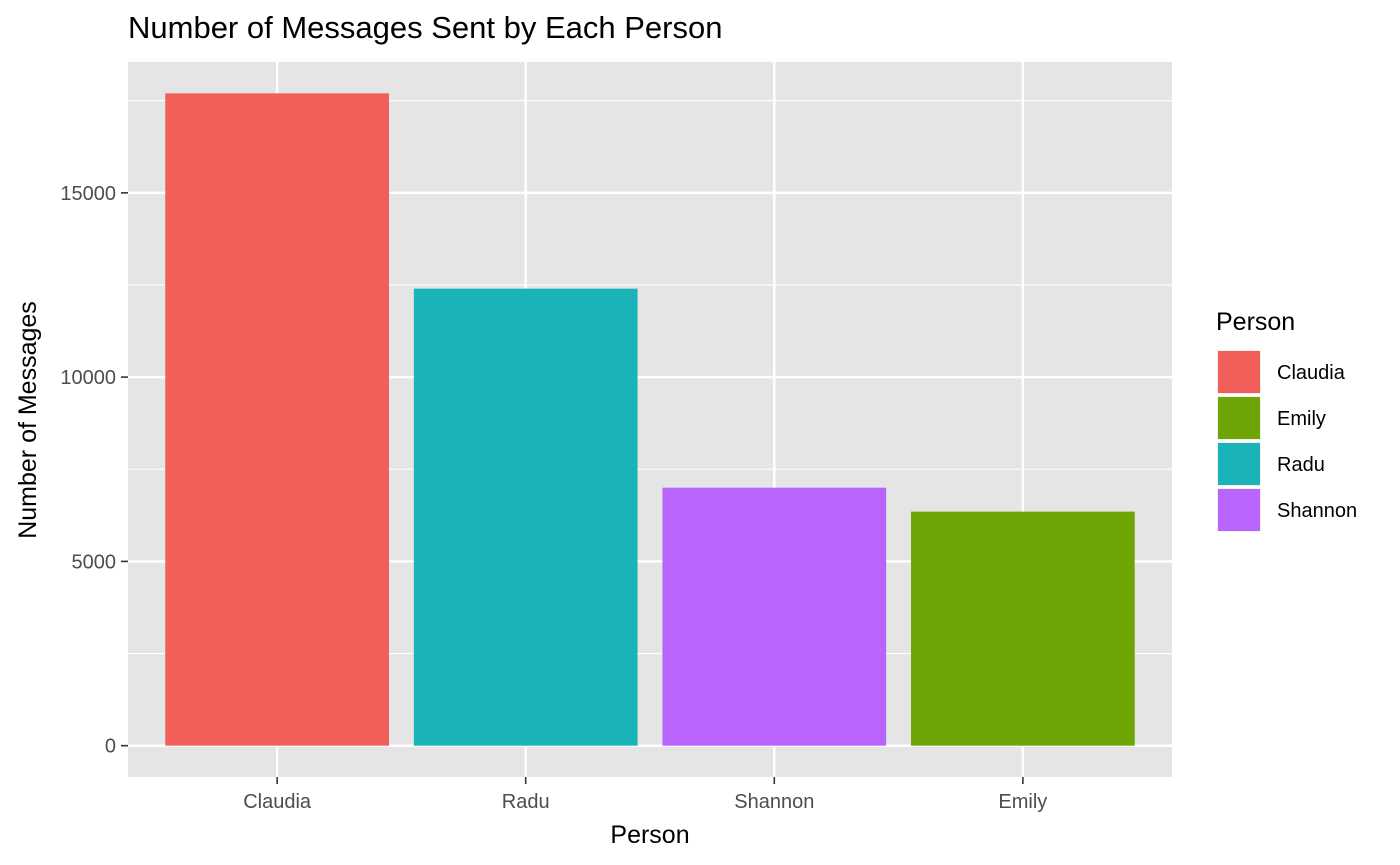 The height and width of the screenshot is (865, 1400). What do you see at coordinates (526, 802) in the screenshot?
I see `x-tick-label: Radu` at bounding box center [526, 802].